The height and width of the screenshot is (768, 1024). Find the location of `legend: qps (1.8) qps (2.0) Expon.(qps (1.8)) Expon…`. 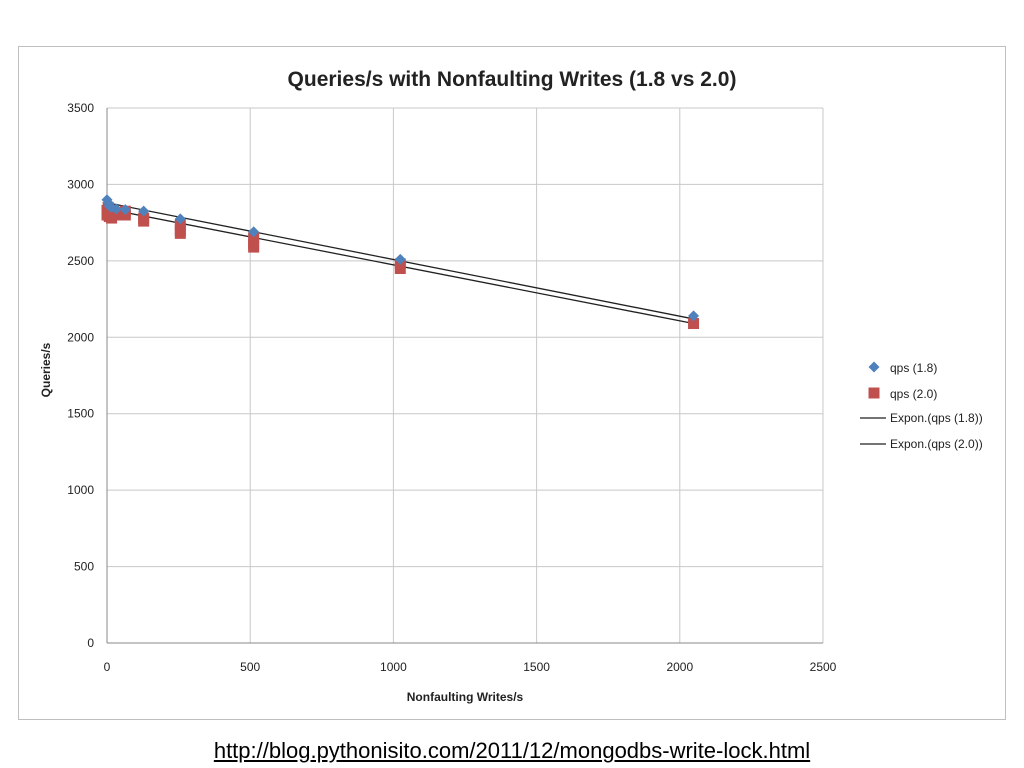

legend: qps (1.8) qps (2.0) Expon.(qps (1.8)) Expon… is located at coordinates (921, 406).